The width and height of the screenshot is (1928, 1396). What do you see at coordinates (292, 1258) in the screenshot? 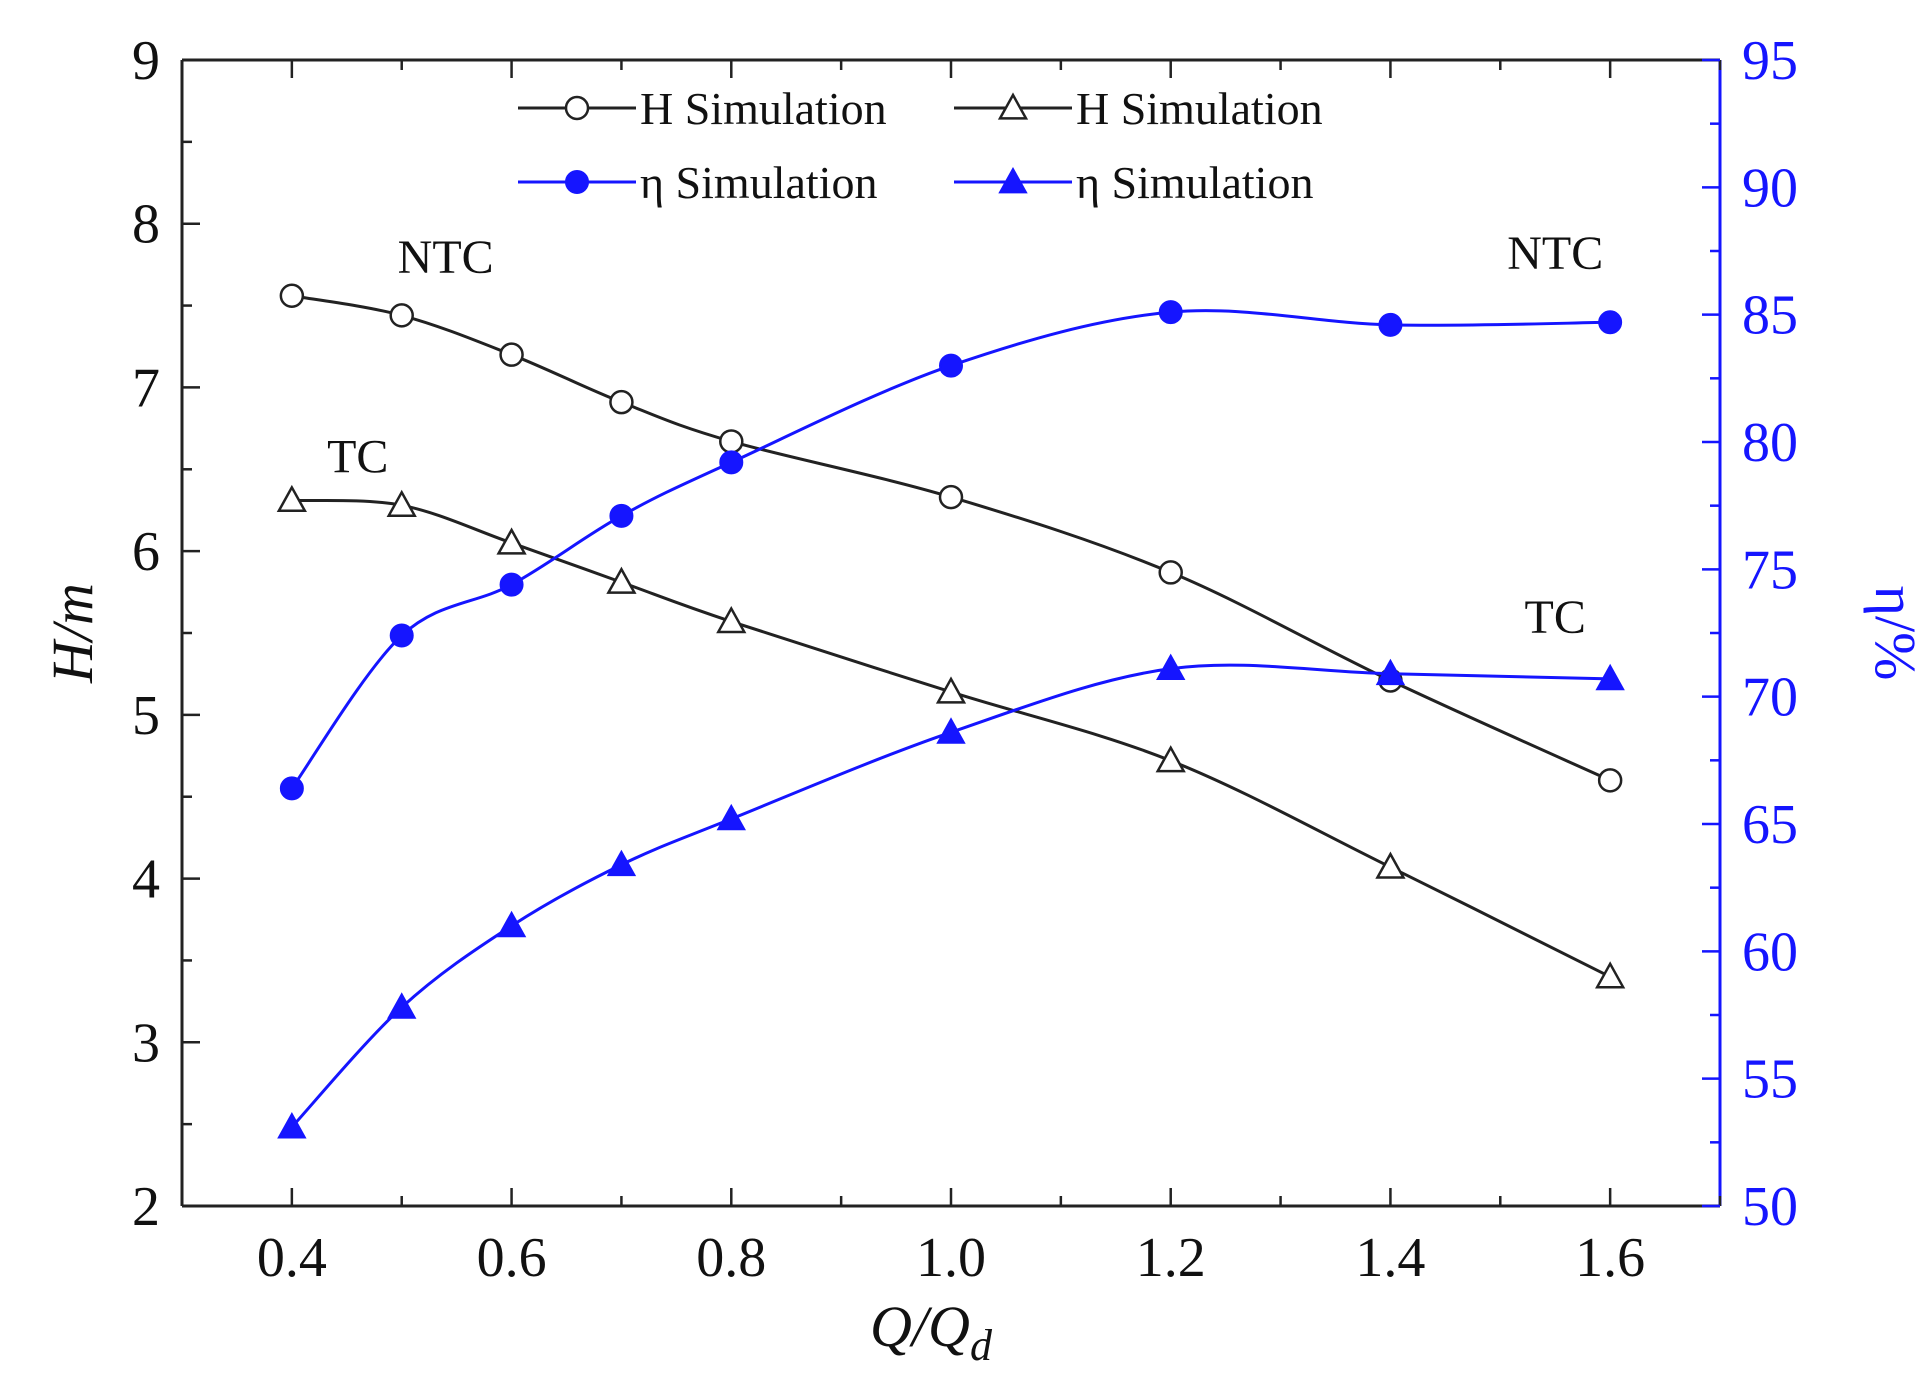
I see `x-tick-label: 0.4` at bounding box center [292, 1258].